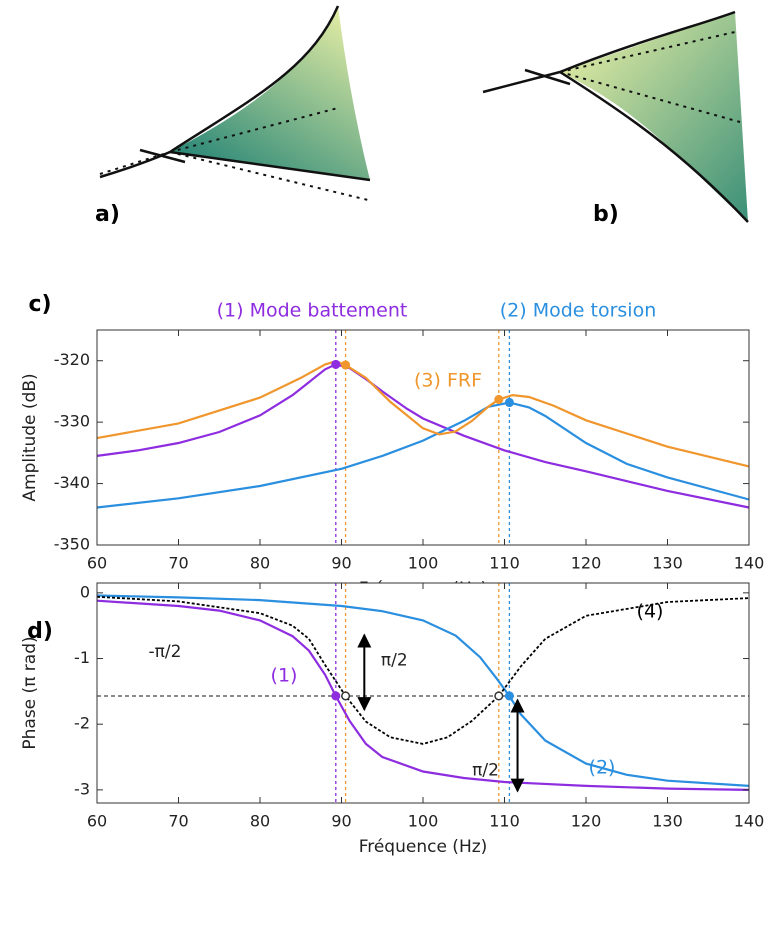  Describe the element at coordinates (82, 657) in the screenshot. I see `y-tick-label: -1` at that location.